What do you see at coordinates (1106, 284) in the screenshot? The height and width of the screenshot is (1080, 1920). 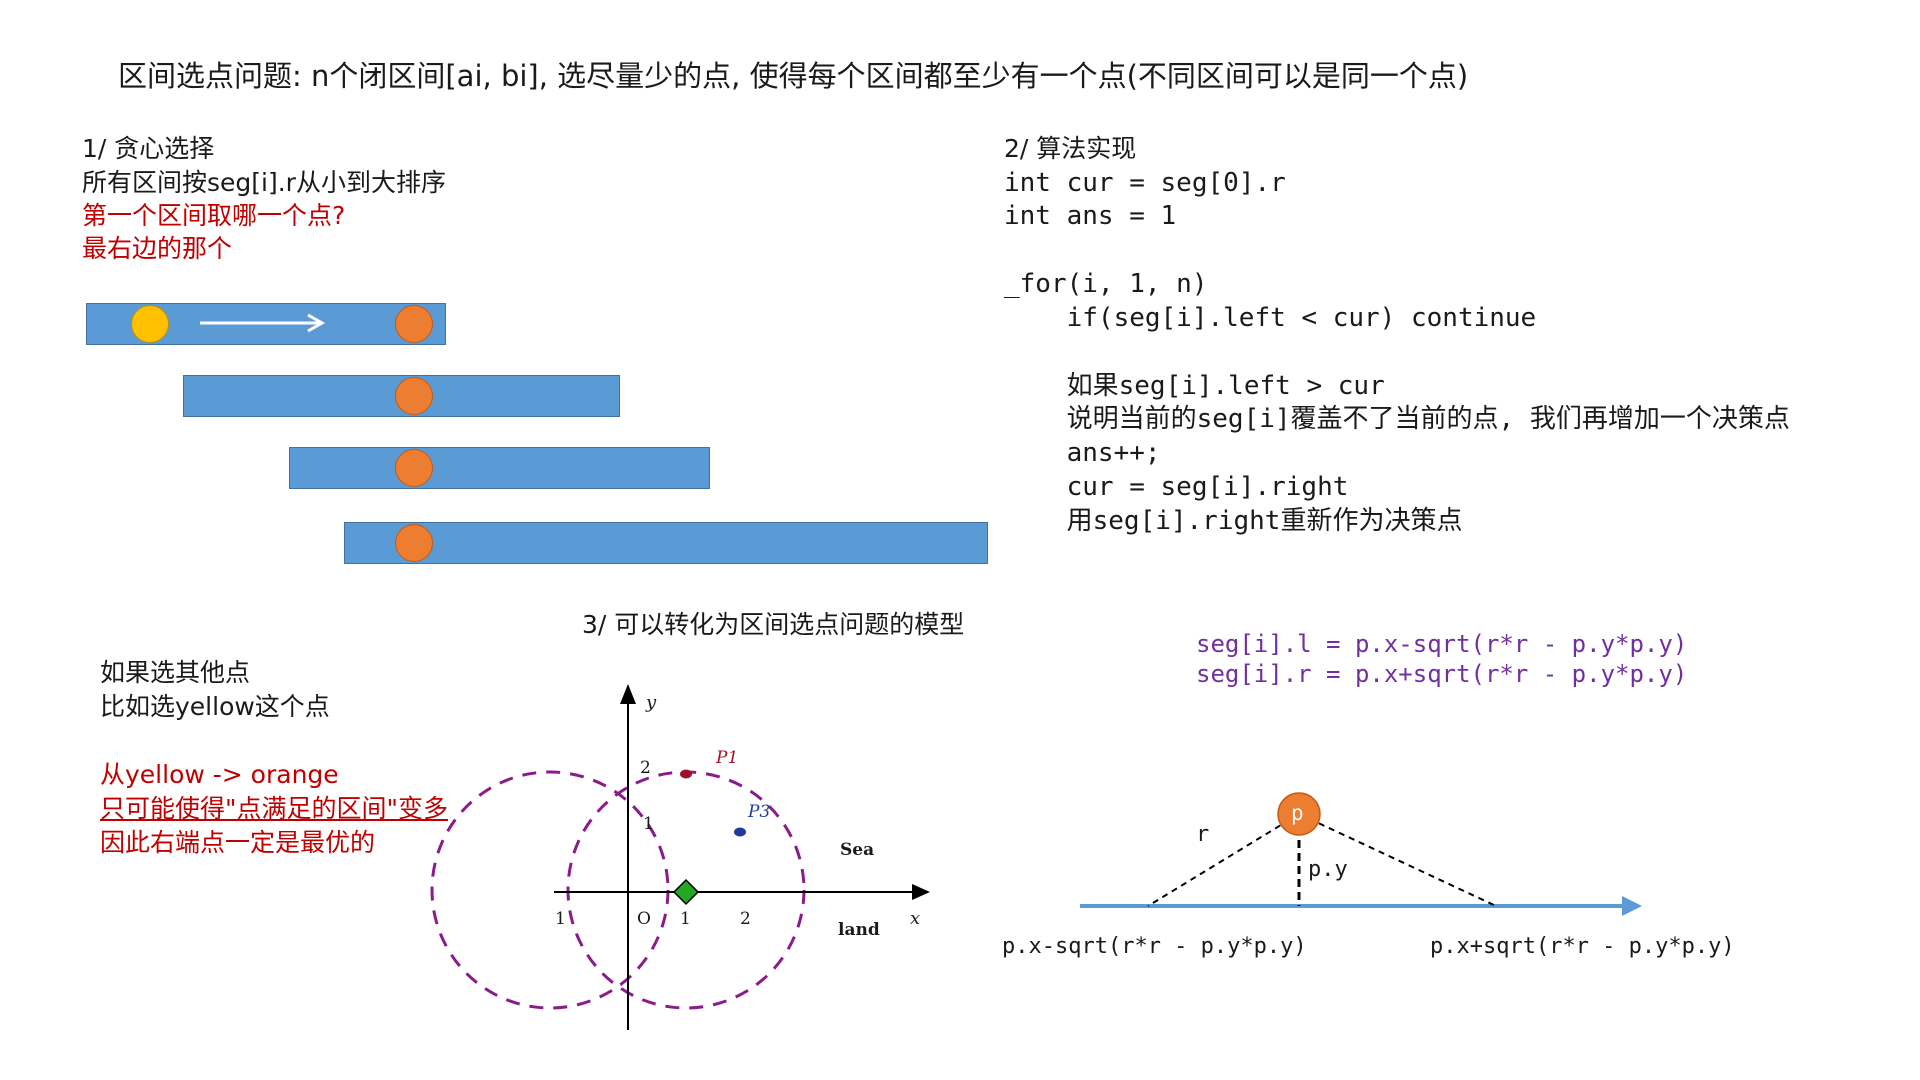 I see `code-line-for: _for(i, 1, n)` at bounding box center [1106, 284].